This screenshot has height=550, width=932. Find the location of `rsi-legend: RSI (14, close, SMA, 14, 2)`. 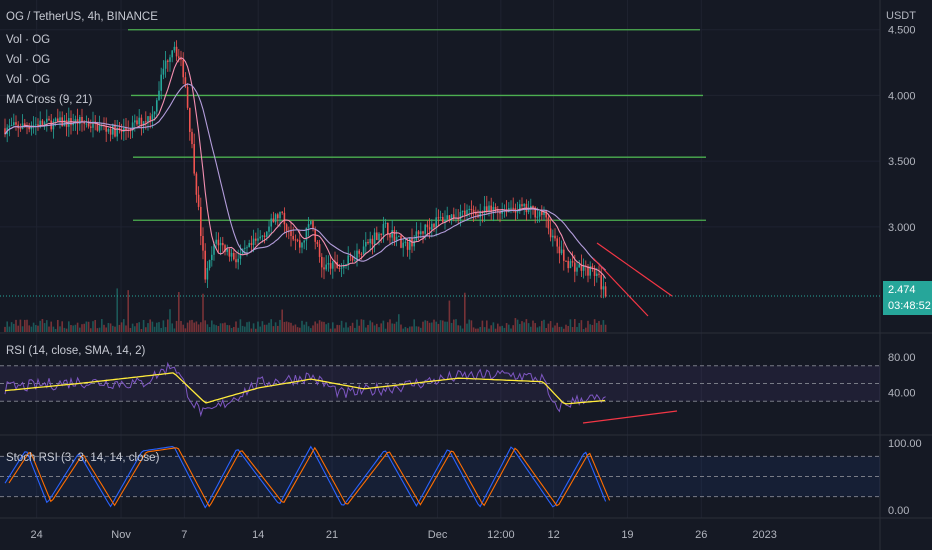

rsi-legend: RSI (14, close, SMA, 14, 2) is located at coordinates (76, 351).